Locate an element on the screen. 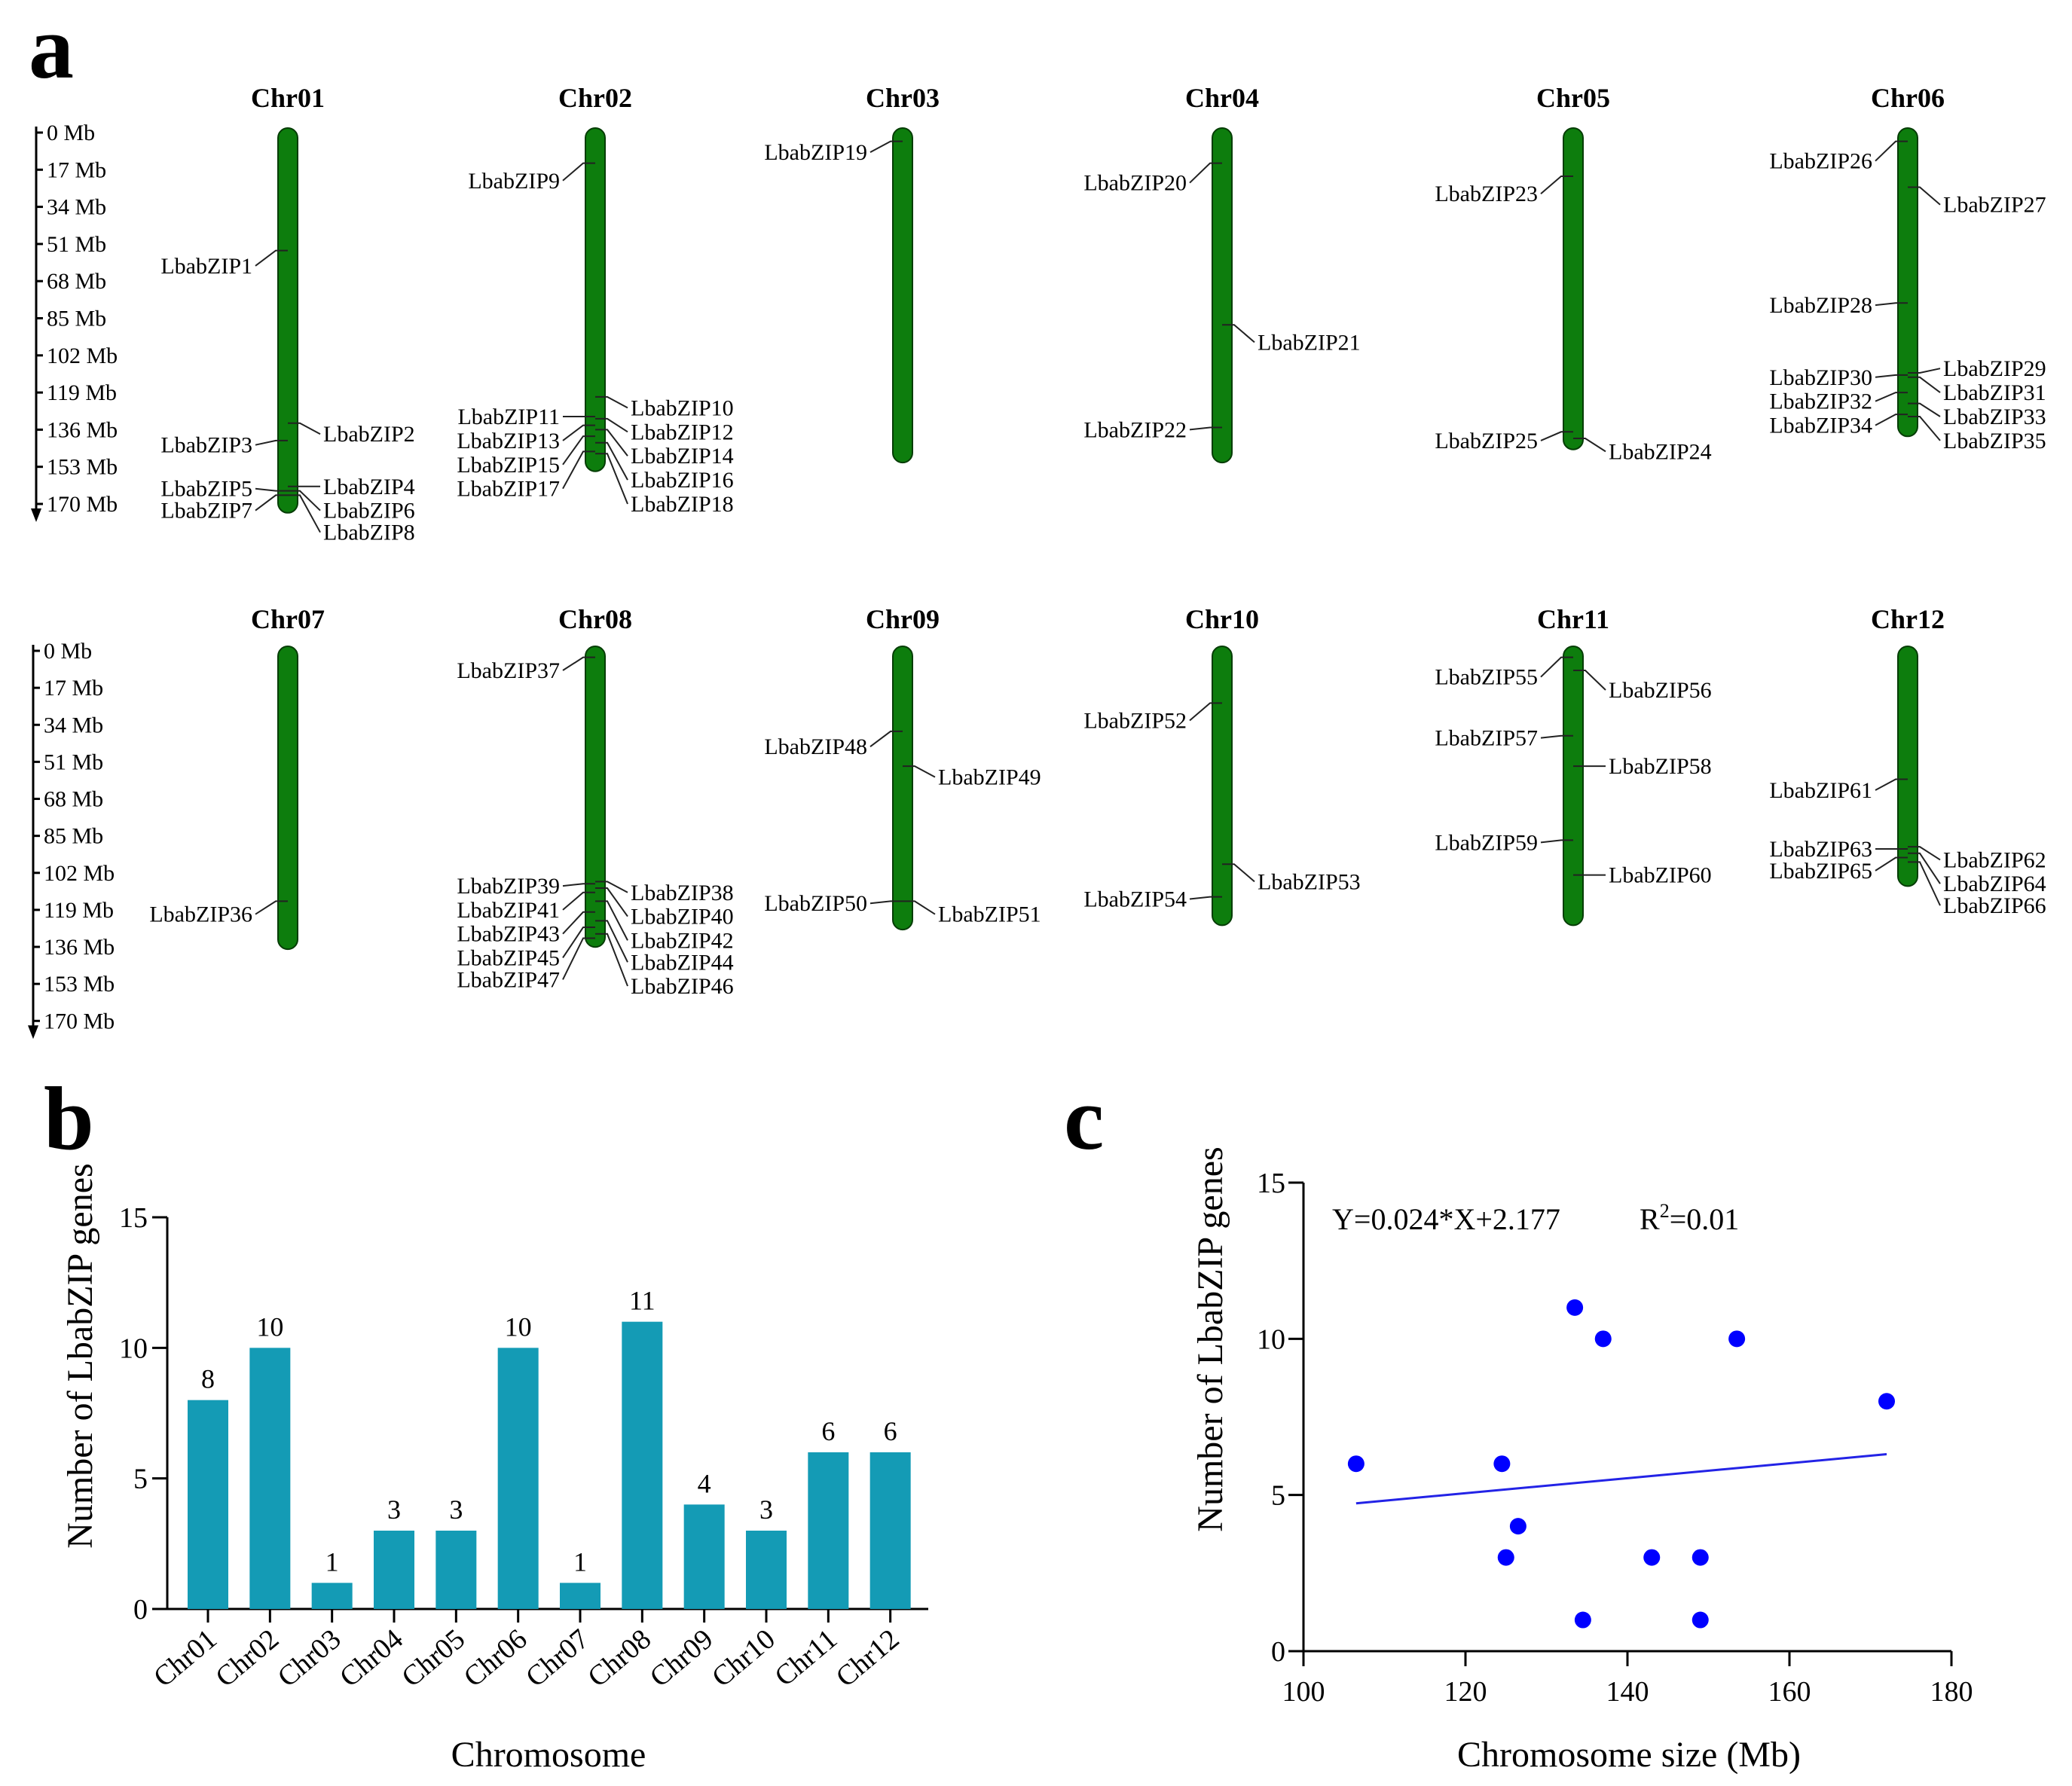 Image resolution: width=2072 pixels, height=1786 pixels. scatter-x-tick-label: 140 is located at coordinates (1628, 1692).